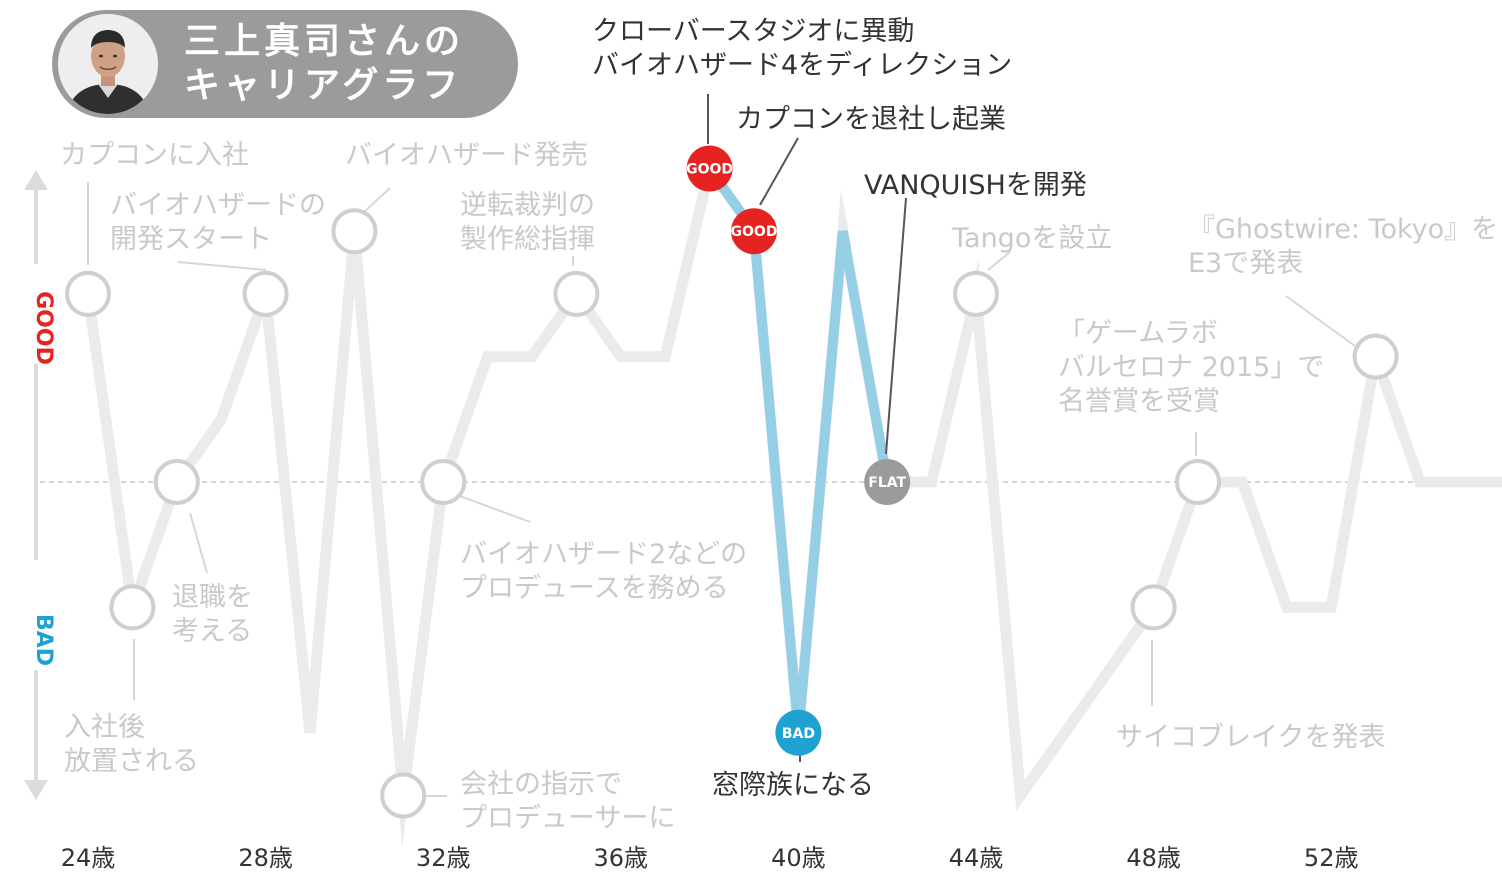  Describe the element at coordinates (1139, 401) in the screenshot. I see `faded-annotation: 名誉賞を受賞` at that location.